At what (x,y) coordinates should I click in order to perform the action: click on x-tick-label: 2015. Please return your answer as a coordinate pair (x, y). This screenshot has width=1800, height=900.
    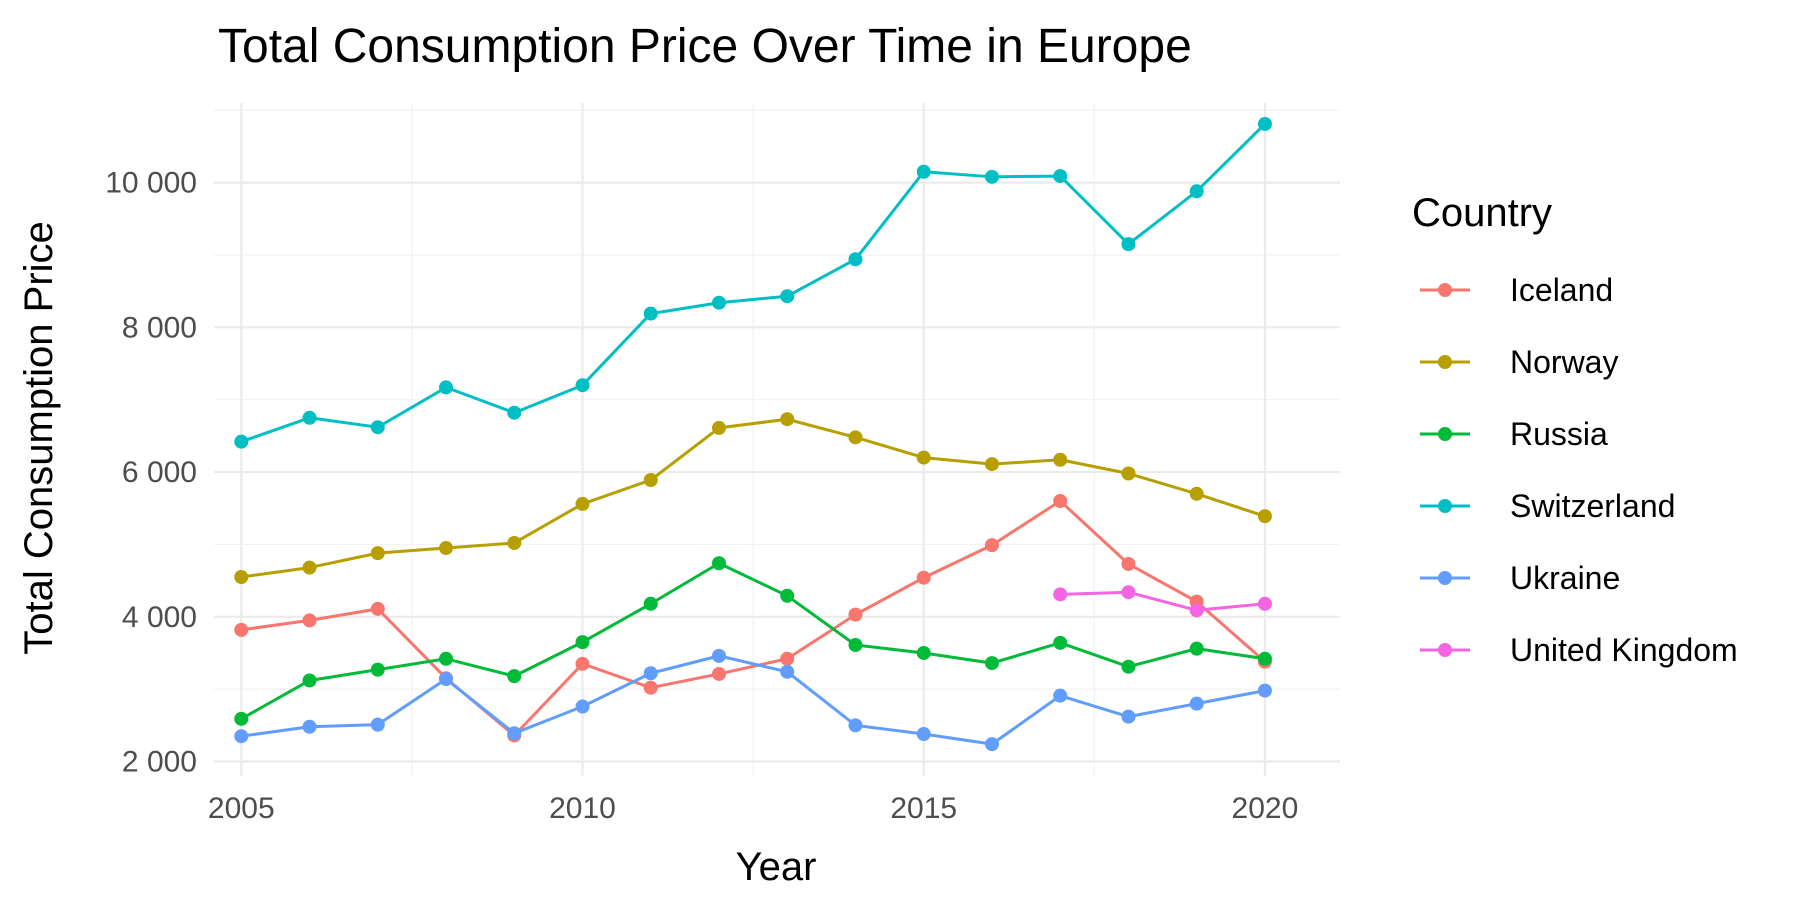
    Looking at the image, I should click on (923, 808).